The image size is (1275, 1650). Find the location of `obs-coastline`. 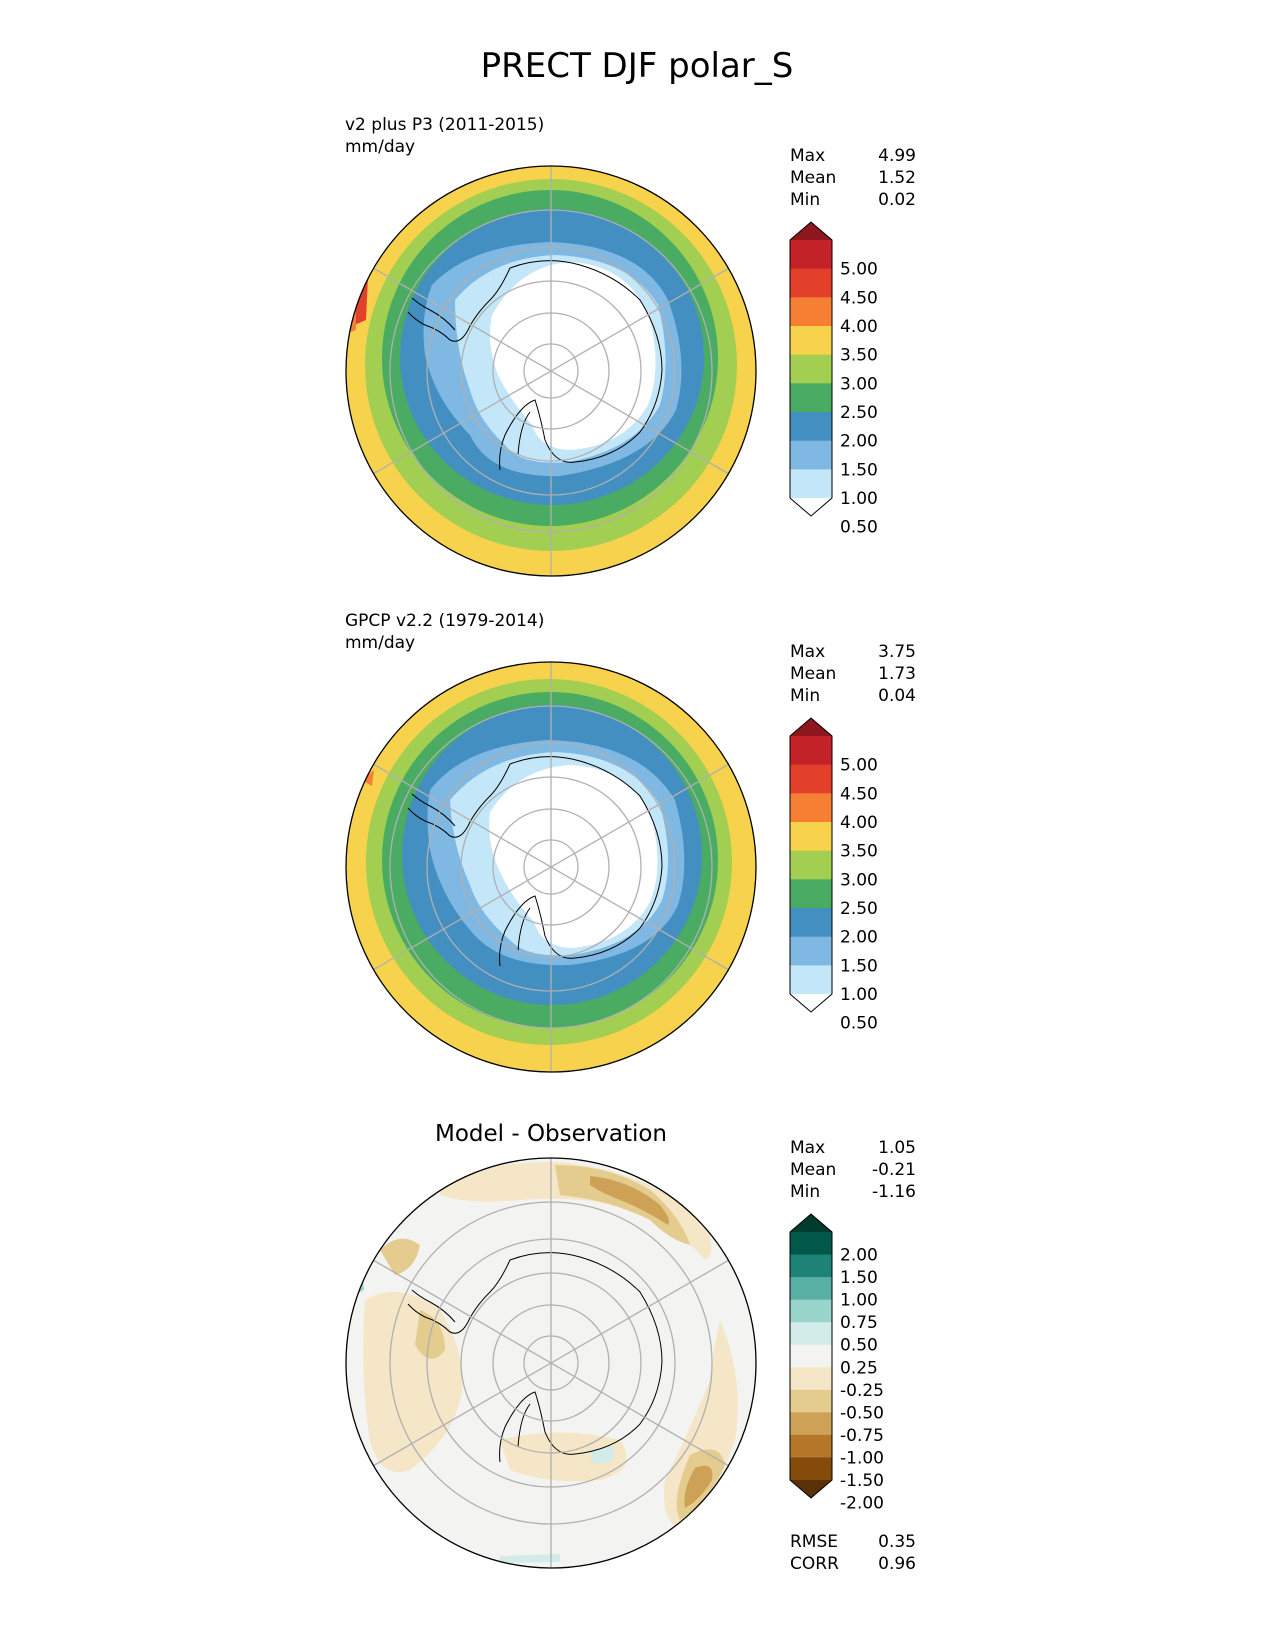

obs-coastline is located at coordinates (535, 861).